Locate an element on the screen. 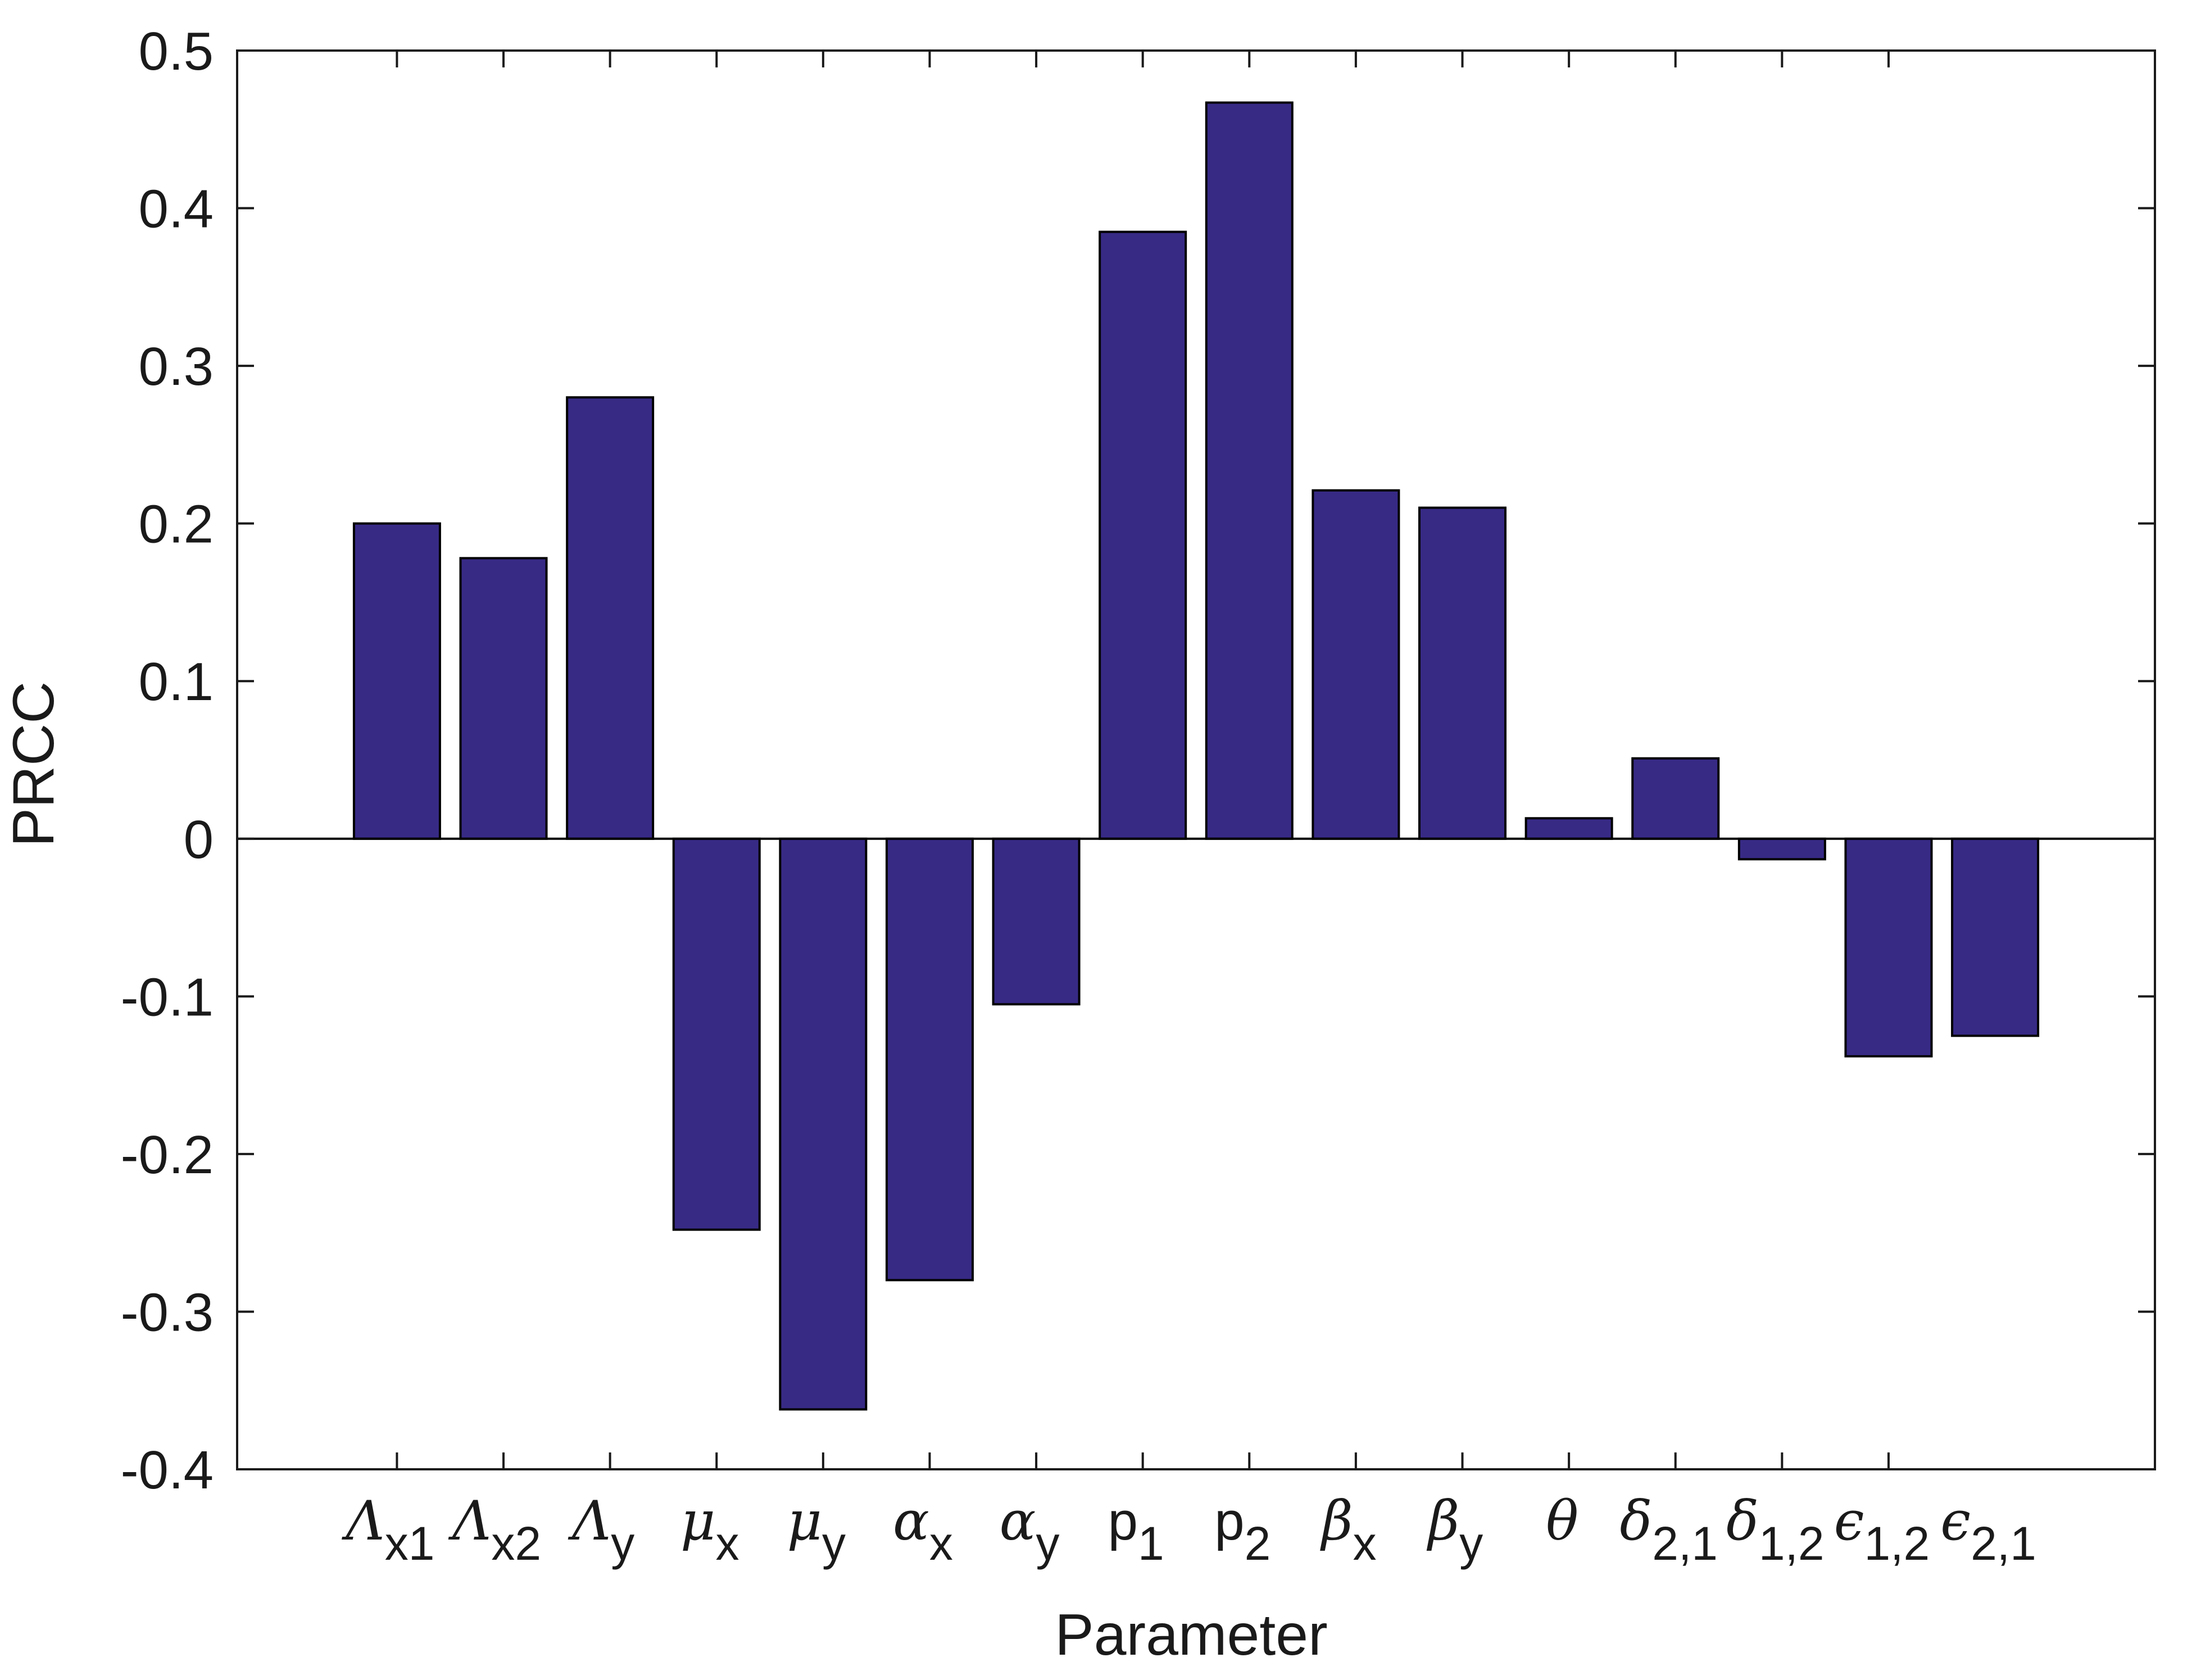 This screenshot has height=1680, width=2210. xtick-label-12: δ2,1 is located at coordinates (1668, 1530).